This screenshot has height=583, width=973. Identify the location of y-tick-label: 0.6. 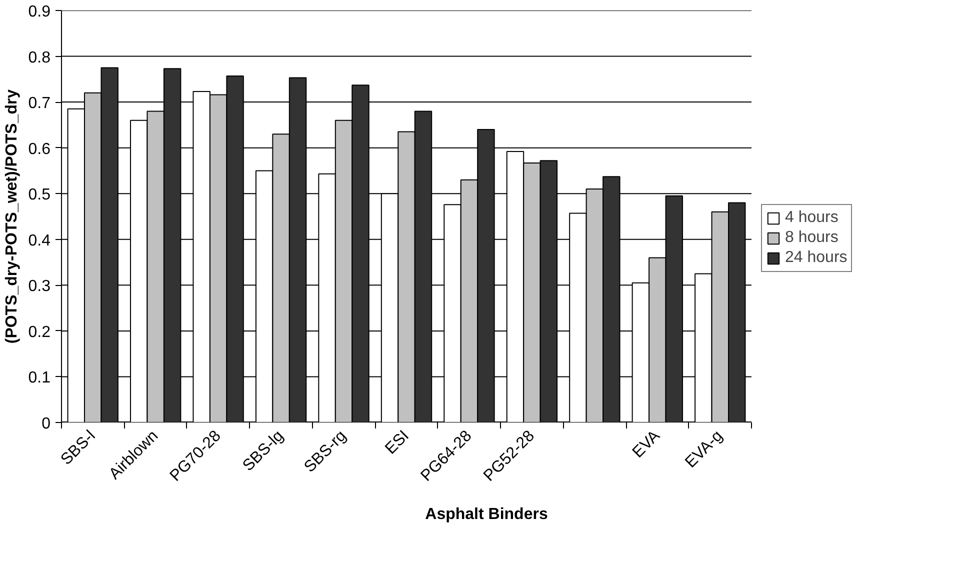
(39, 149).